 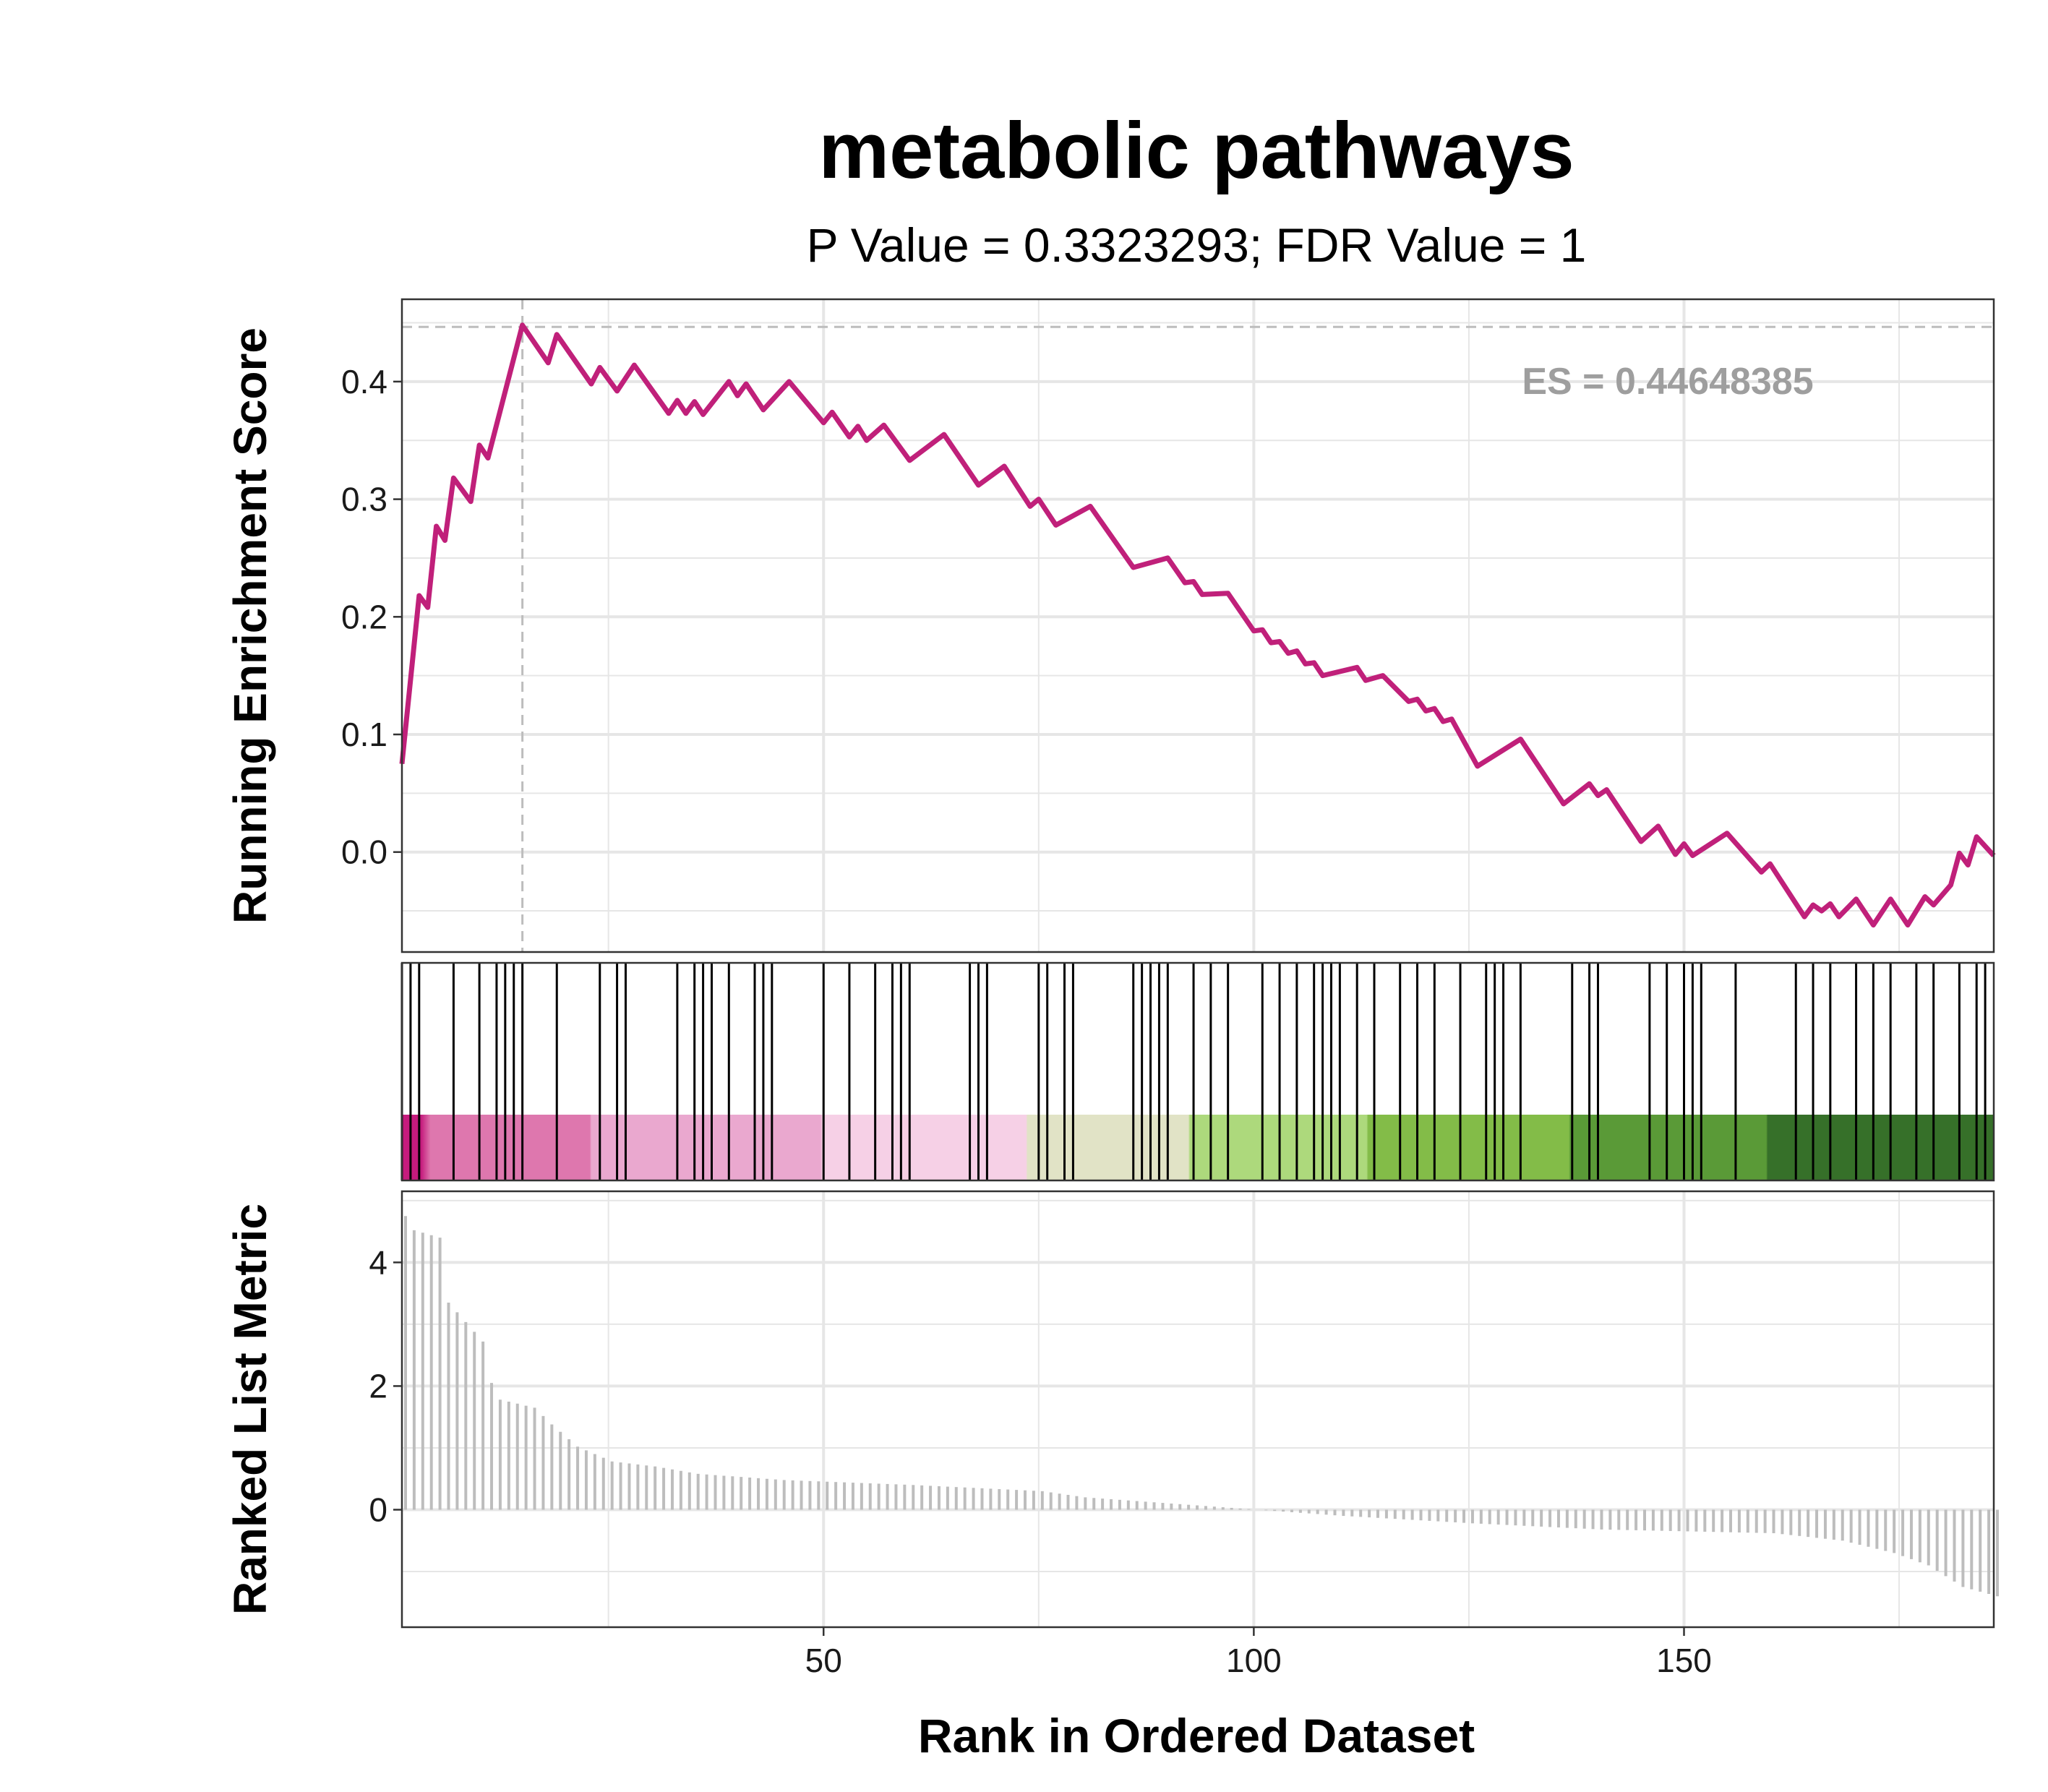 What do you see at coordinates (1196, 151) in the screenshot?
I see `chart-title: metabolic pathways` at bounding box center [1196, 151].